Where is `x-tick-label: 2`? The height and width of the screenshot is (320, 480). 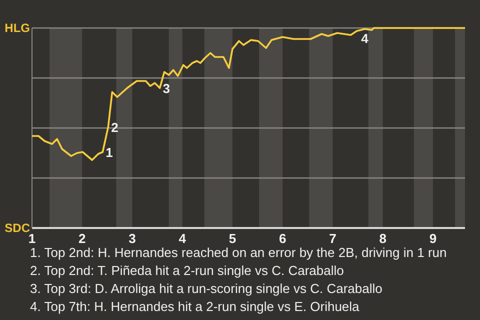 x-tick-label: 2 is located at coordinates (82, 238).